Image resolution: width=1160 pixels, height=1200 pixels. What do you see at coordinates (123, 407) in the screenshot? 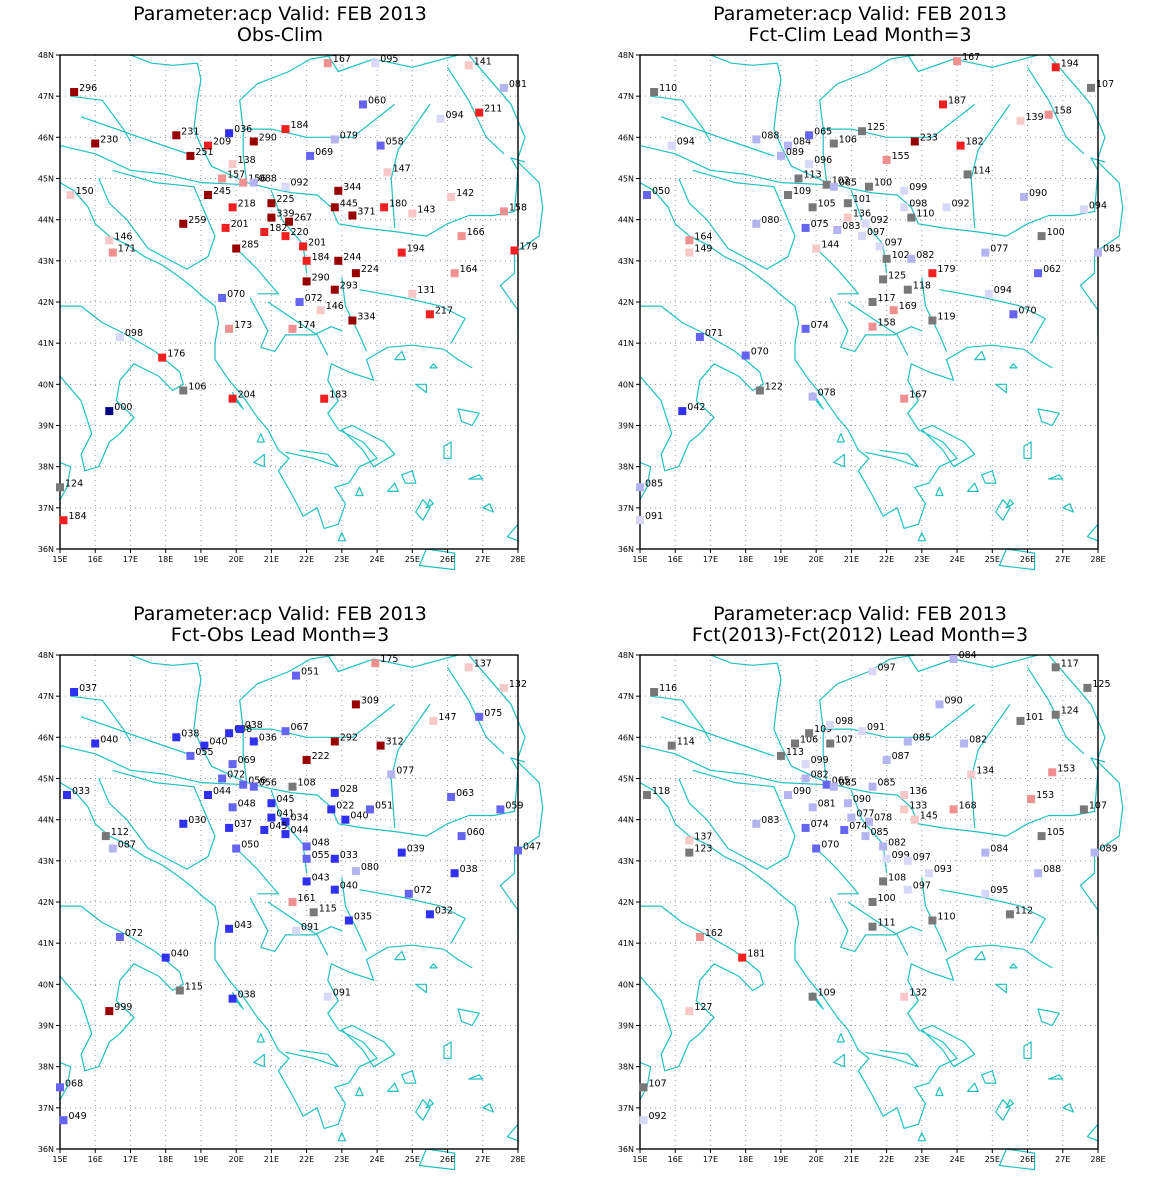
I see `station-value-label: 000` at bounding box center [123, 407].